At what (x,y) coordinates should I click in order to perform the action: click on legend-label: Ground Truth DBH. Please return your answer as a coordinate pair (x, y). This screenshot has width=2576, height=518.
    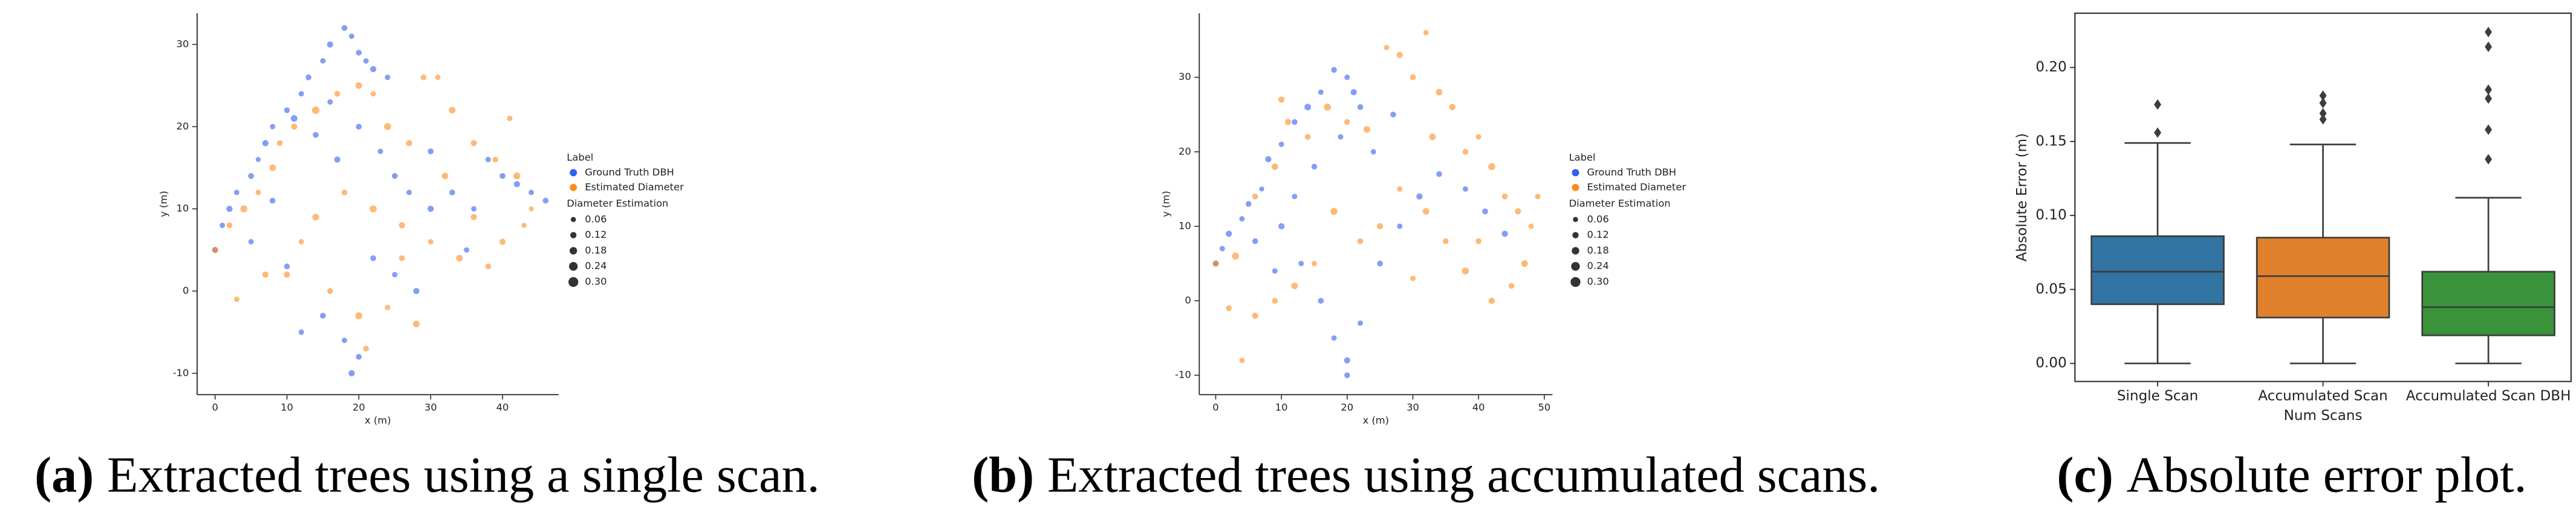
    Looking at the image, I should click on (630, 172).